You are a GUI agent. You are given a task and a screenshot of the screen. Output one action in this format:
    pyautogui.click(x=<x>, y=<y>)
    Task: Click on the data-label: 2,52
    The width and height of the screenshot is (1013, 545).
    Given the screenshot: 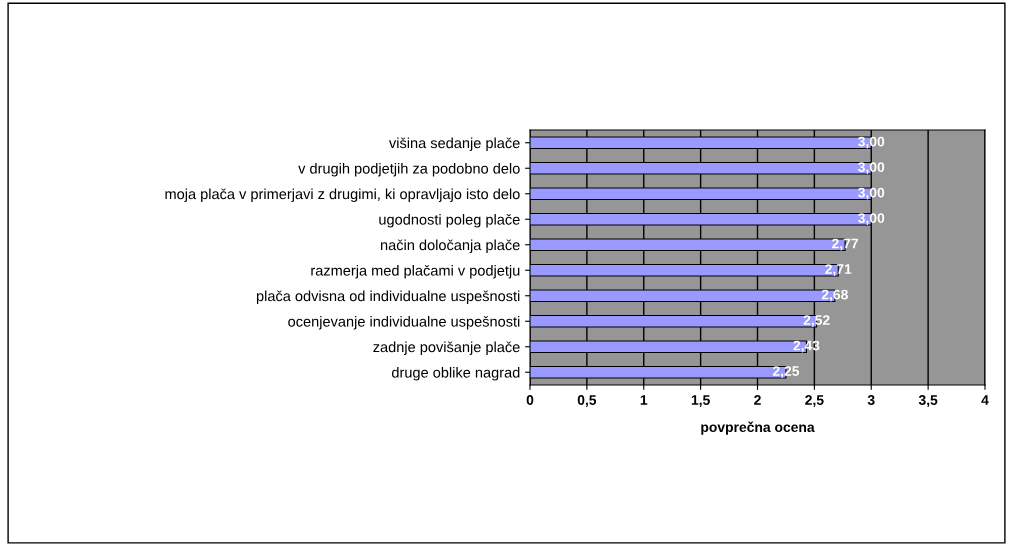 What is the action you would take?
    pyautogui.click(x=816, y=321)
    